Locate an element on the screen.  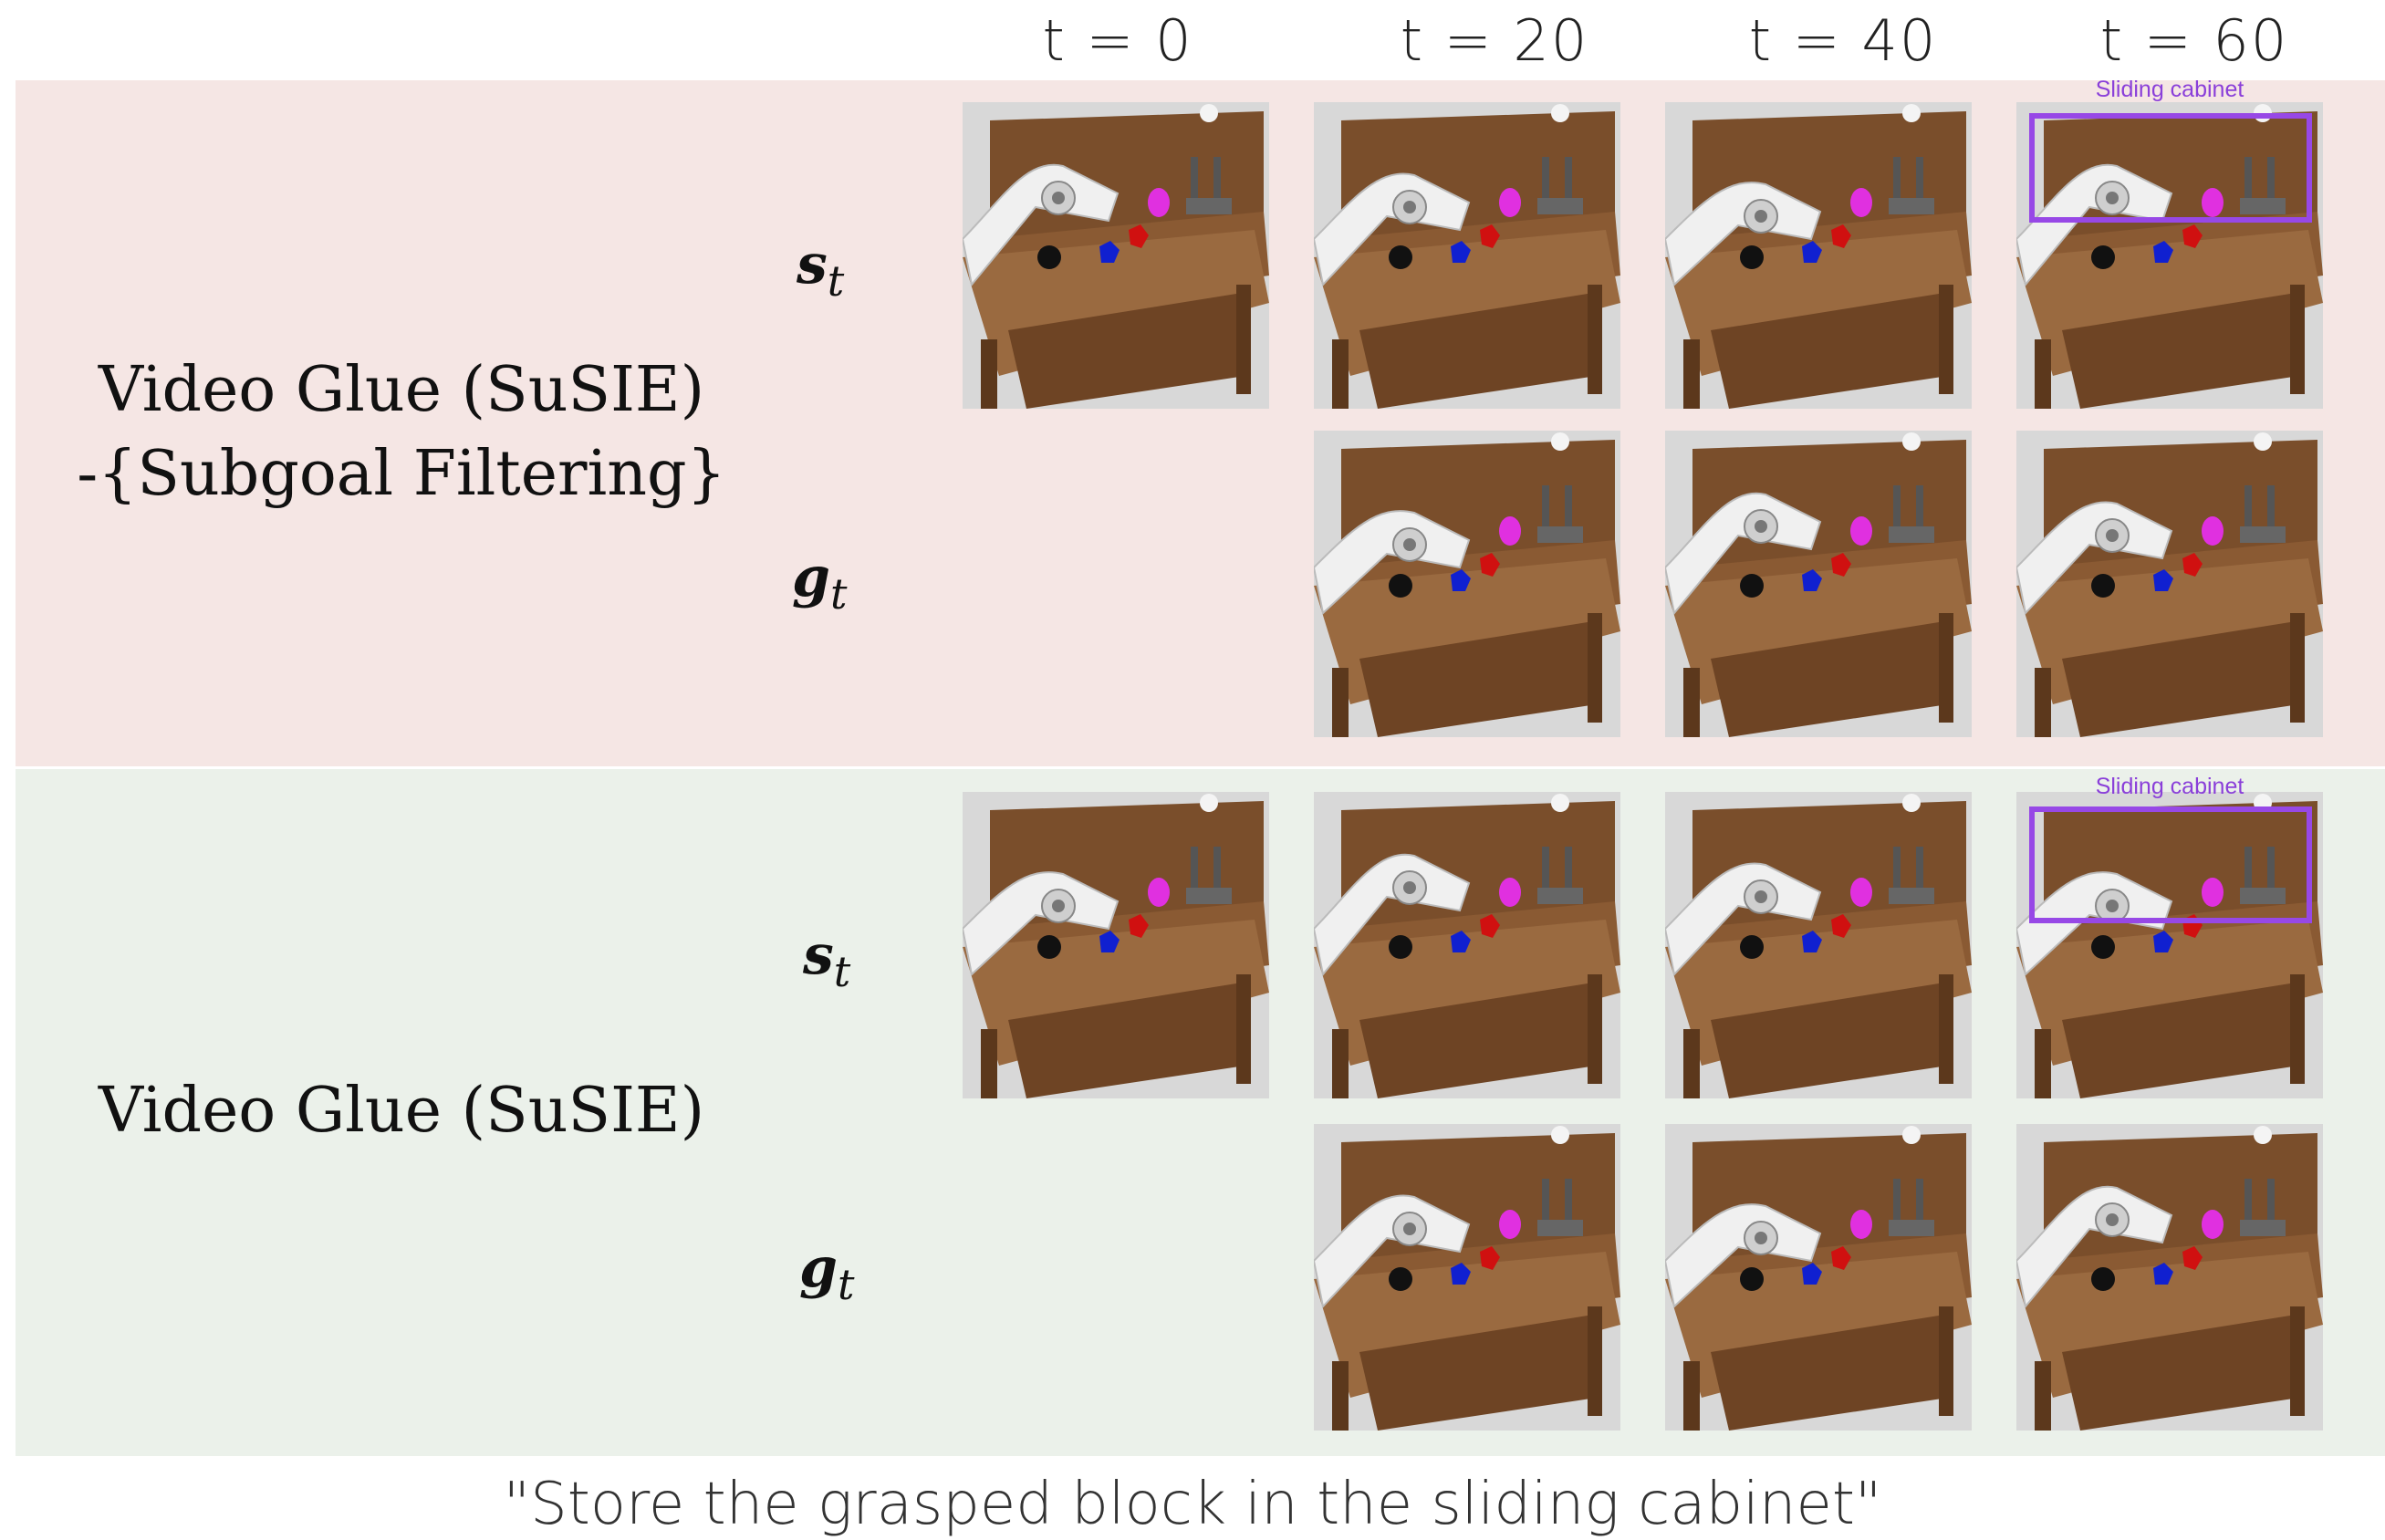
frame-bottom-state-t20 is located at coordinates (1467, 945).